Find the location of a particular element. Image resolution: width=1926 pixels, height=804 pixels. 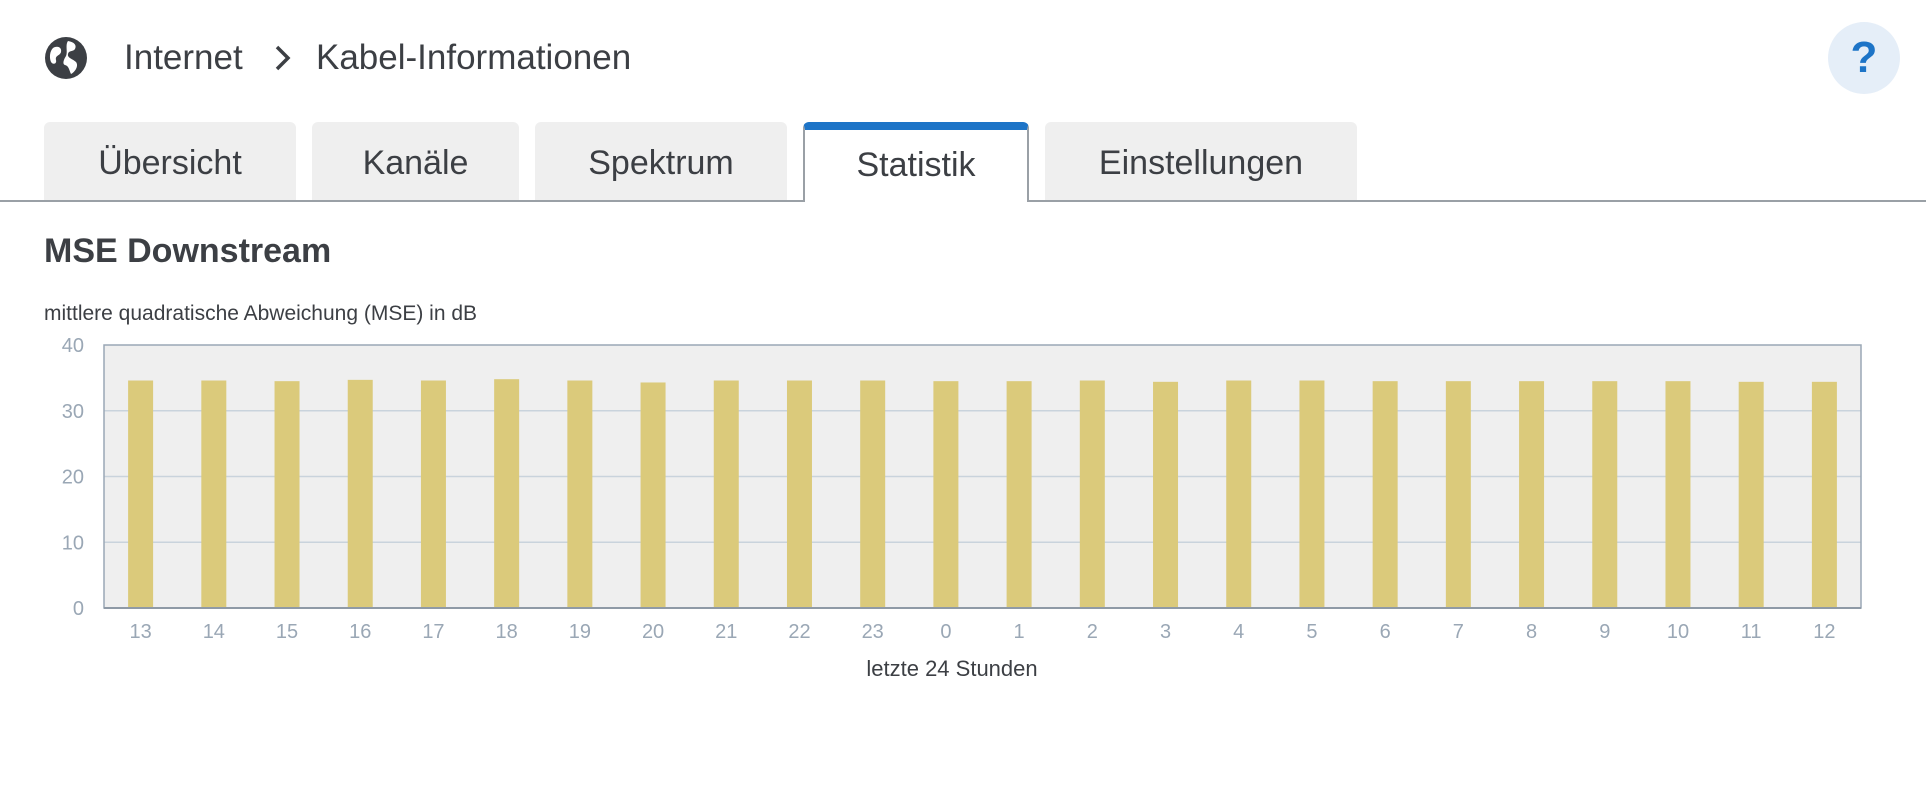

x-tick-label: 19 is located at coordinates (580, 632).